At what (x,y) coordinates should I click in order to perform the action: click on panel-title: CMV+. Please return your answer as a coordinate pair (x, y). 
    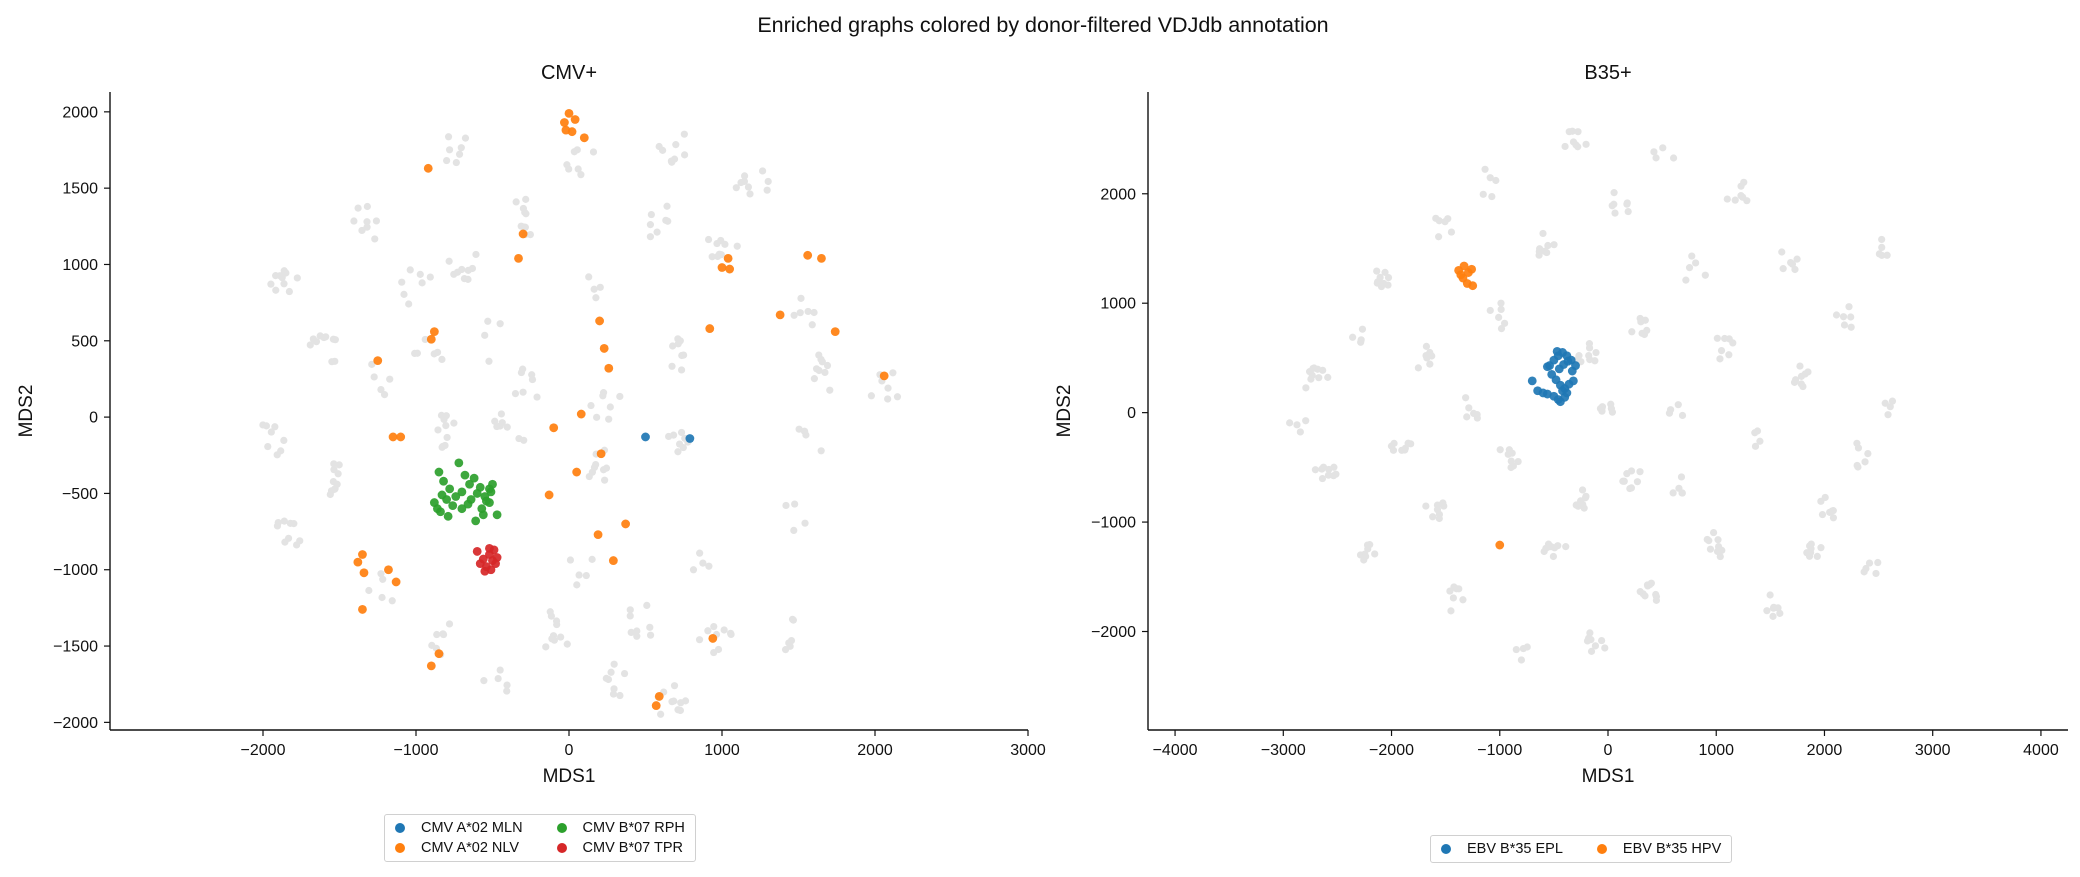
    Looking at the image, I should click on (569, 73).